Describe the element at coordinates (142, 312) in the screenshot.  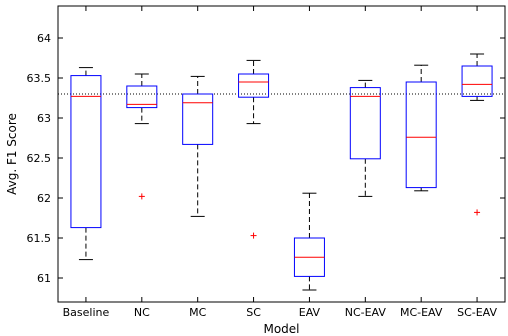
I see `x-tick-label: NC` at that location.